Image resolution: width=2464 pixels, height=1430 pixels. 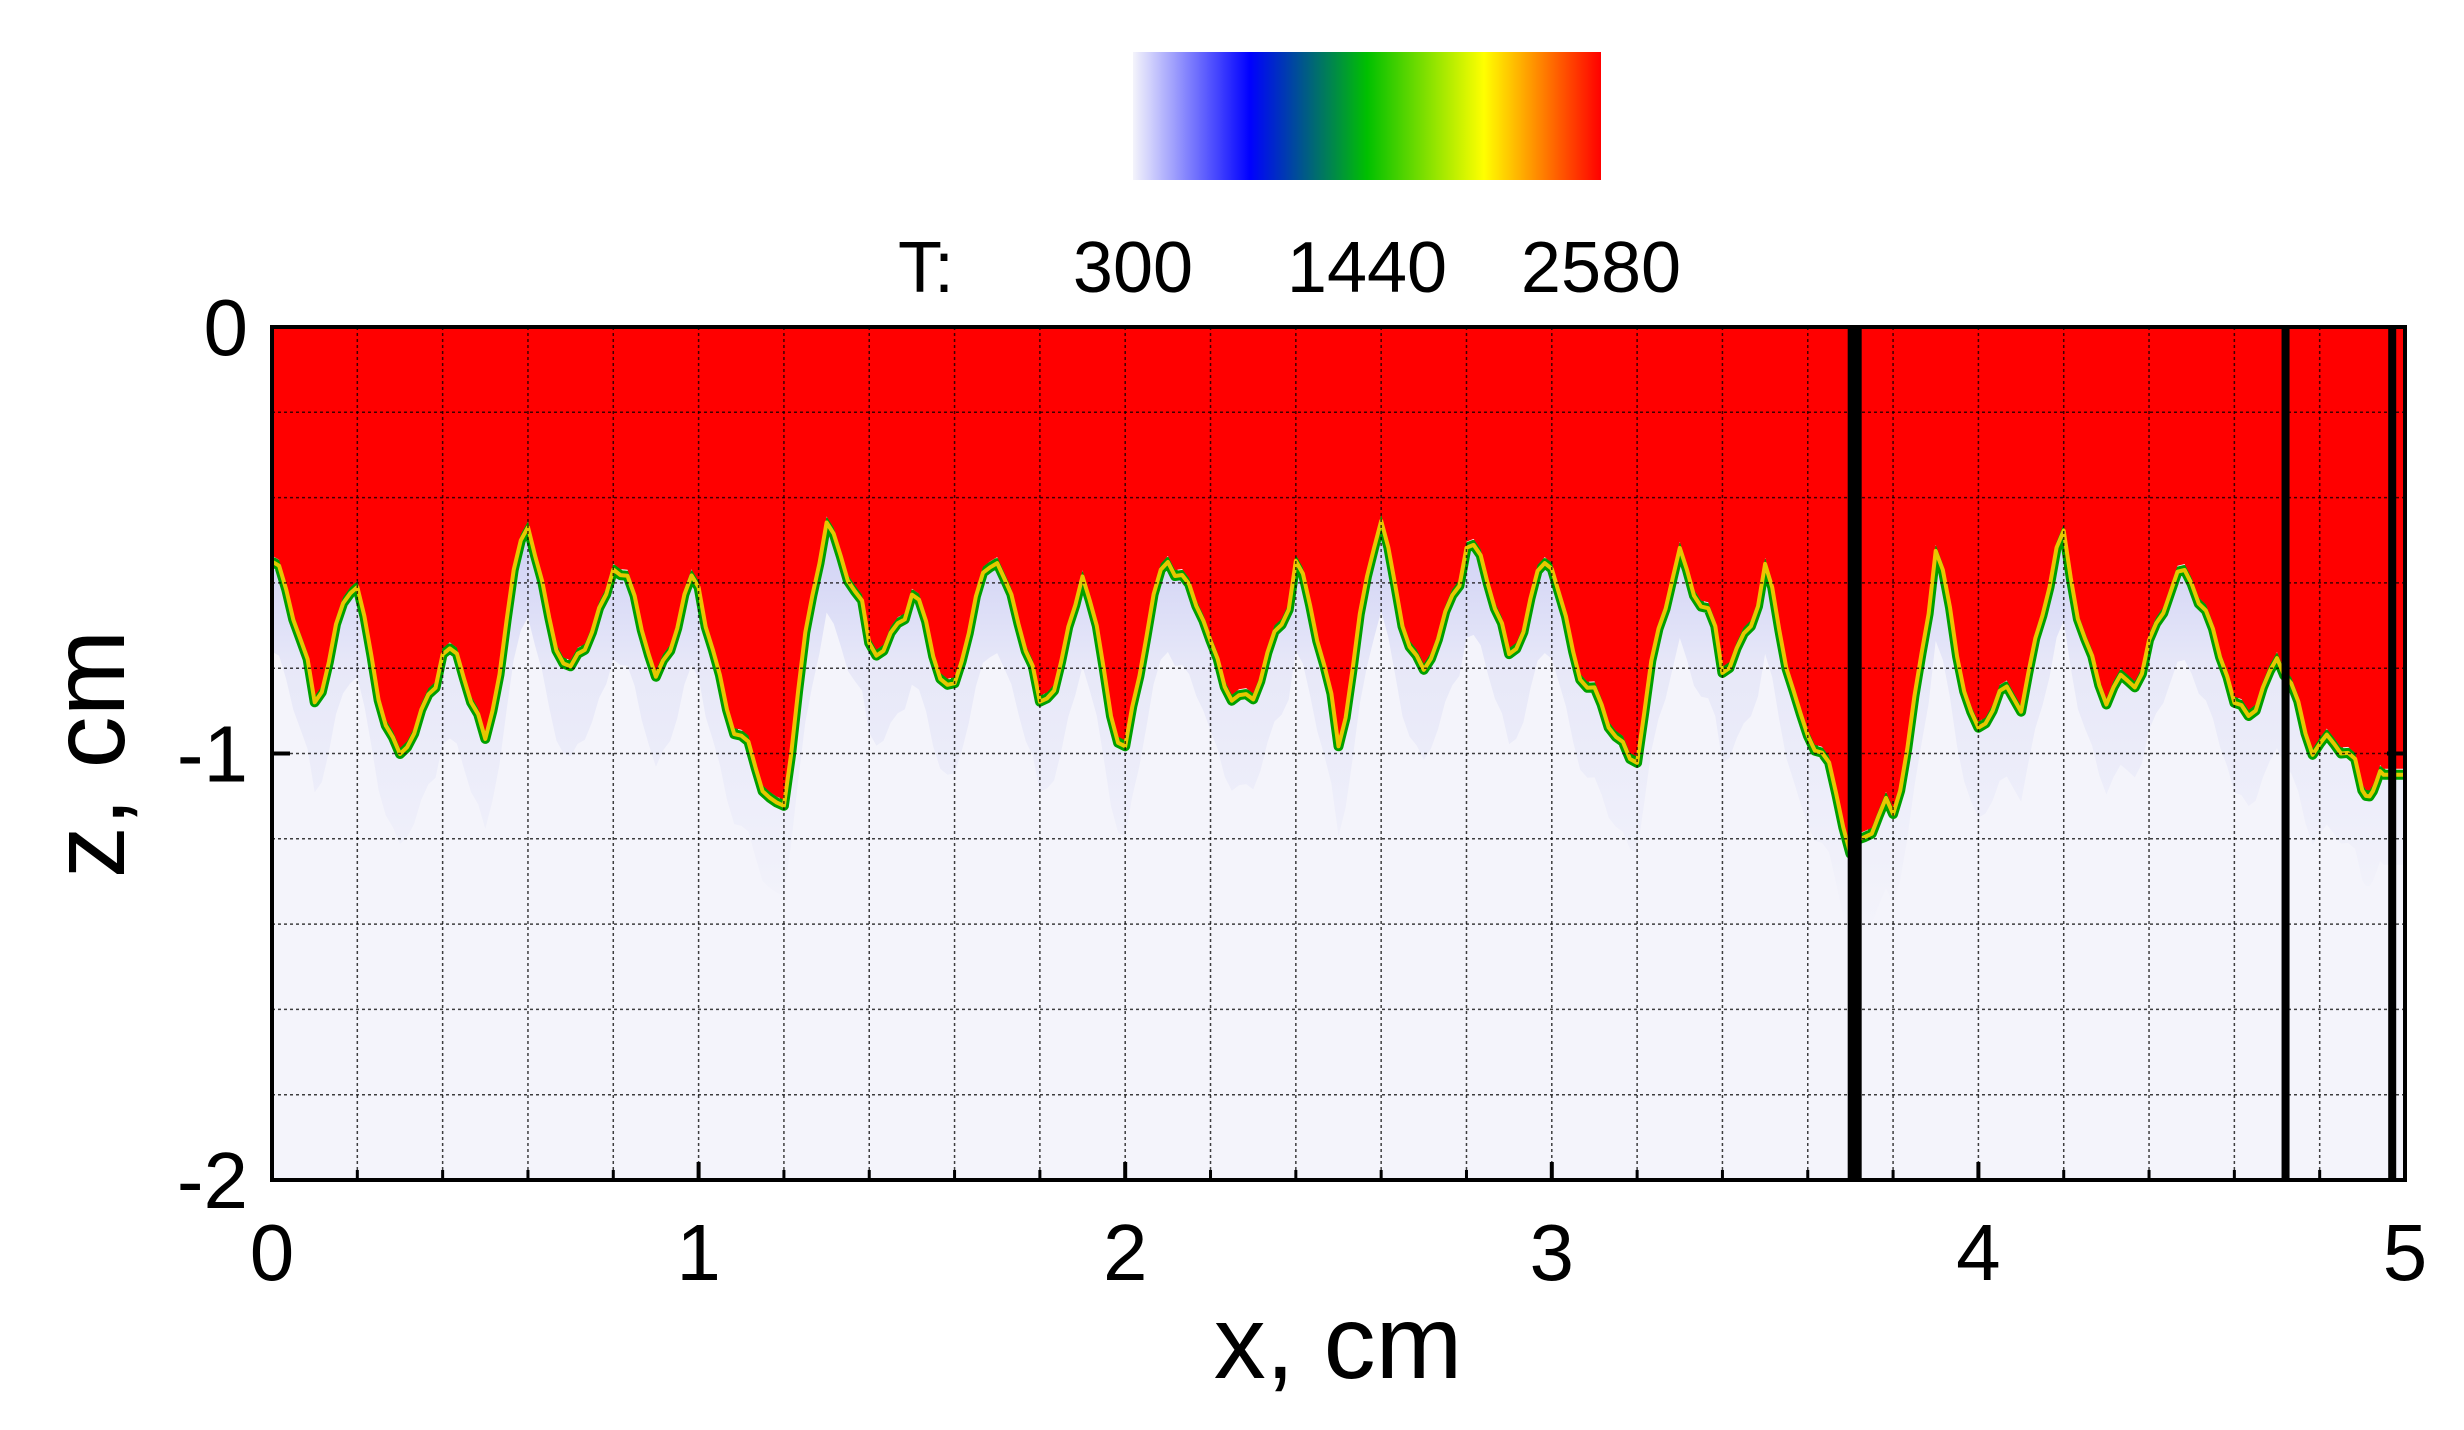 I want to click on x-tick-label: 2, so click(x=1125, y=1252).